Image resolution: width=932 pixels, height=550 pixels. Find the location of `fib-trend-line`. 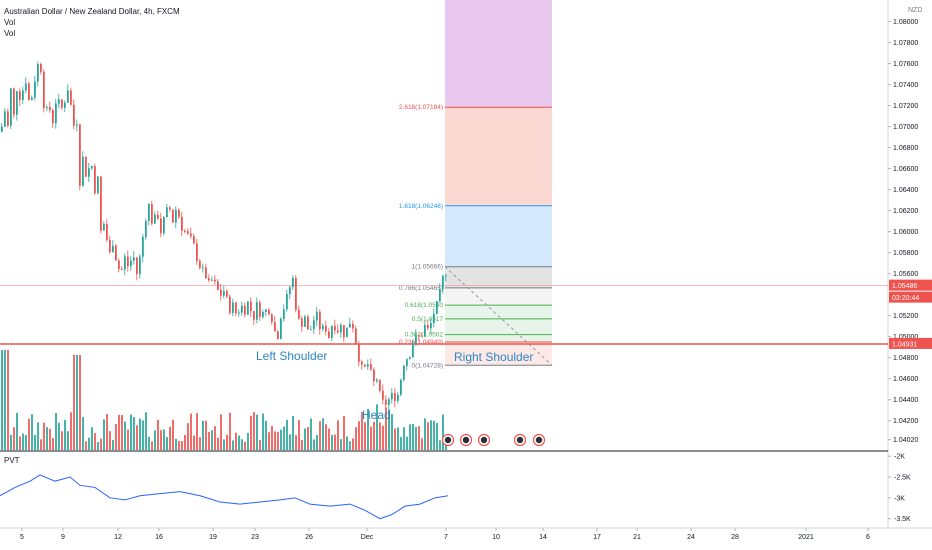

fib-trend-line is located at coordinates (498, 316).